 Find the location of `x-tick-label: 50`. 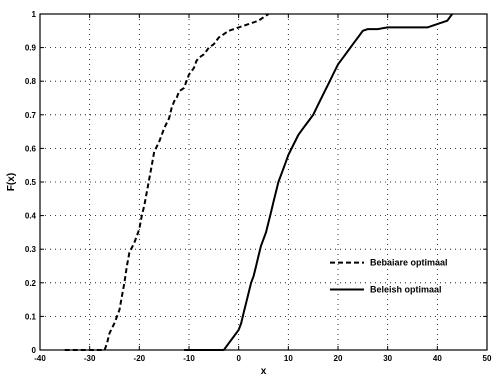

x-tick-label: 50 is located at coordinates (487, 358).